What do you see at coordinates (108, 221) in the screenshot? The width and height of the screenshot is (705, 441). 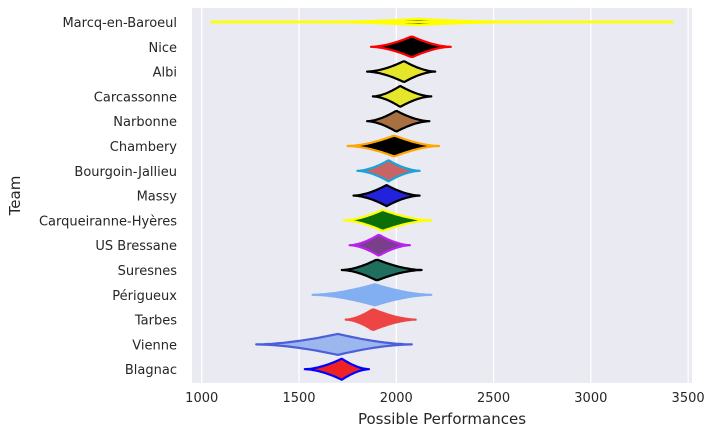 I see `y-tick-label: Carqueiranne-Hyères` at bounding box center [108, 221].